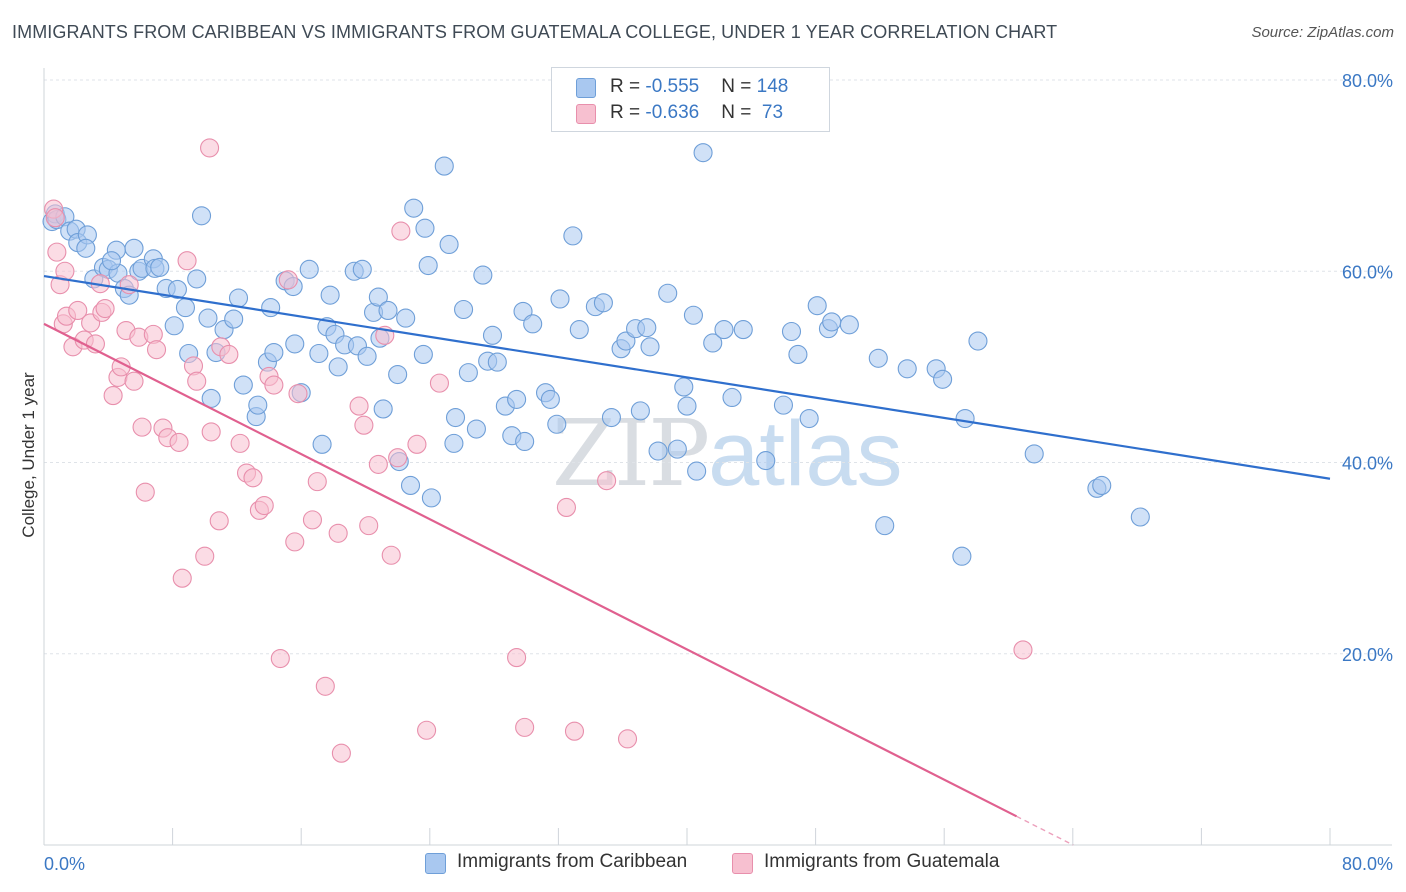 This screenshot has width=1406, height=892. I want to click on source-label: Source: ZipAtlas.com, so click(1322, 32).